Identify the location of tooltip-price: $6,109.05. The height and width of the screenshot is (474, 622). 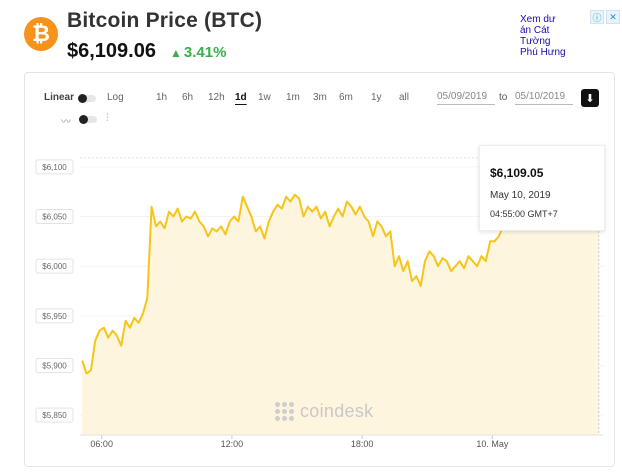
(517, 173).